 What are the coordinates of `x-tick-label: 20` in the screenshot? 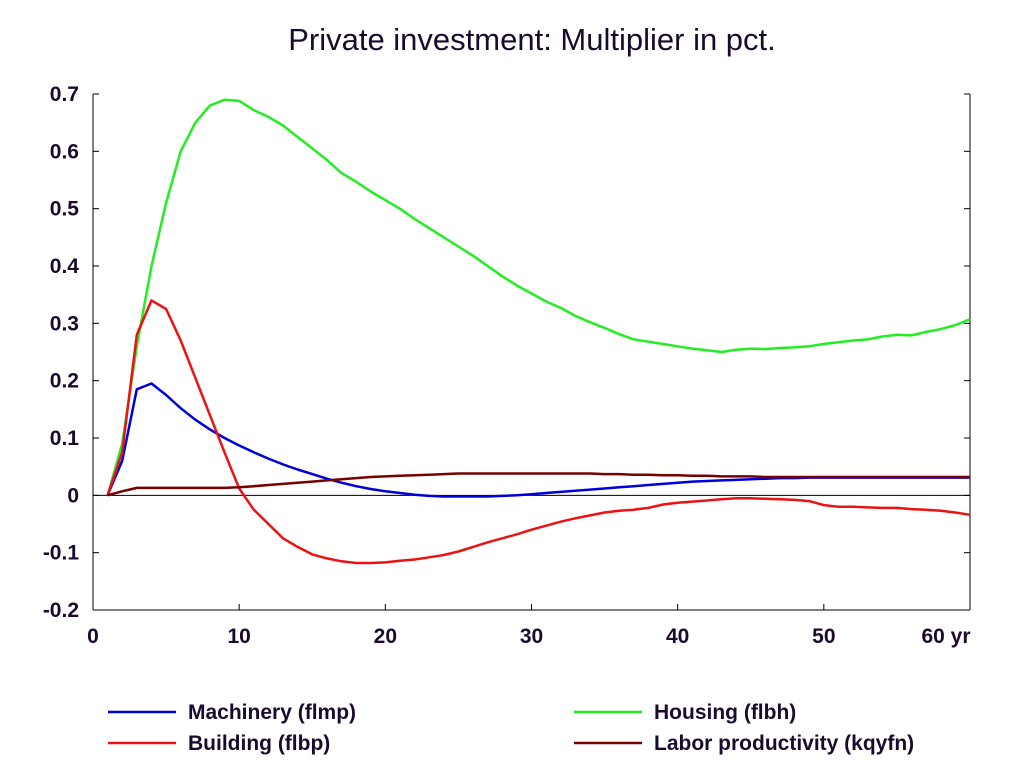 It's located at (385, 636).